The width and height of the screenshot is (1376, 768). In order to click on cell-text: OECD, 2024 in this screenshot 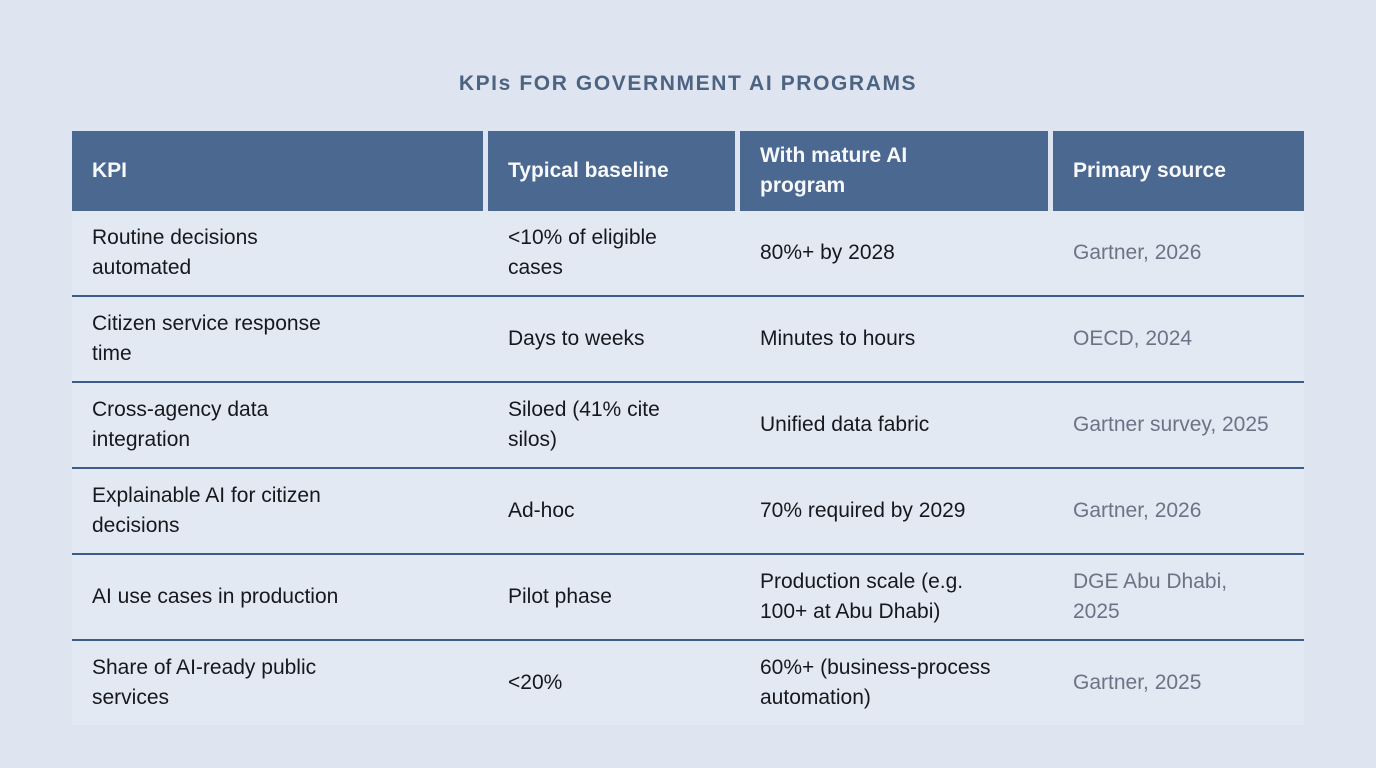, I will do `click(1133, 338)`.